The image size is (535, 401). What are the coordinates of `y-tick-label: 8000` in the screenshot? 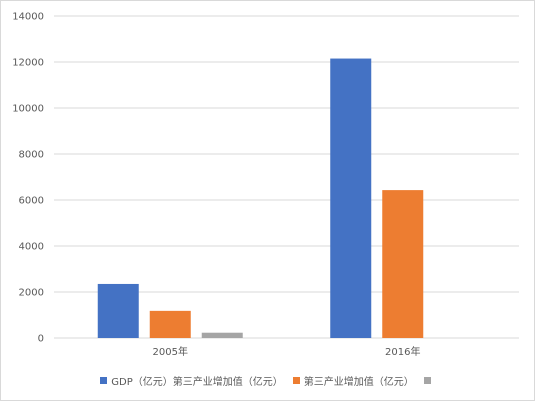 It's located at (31, 155).